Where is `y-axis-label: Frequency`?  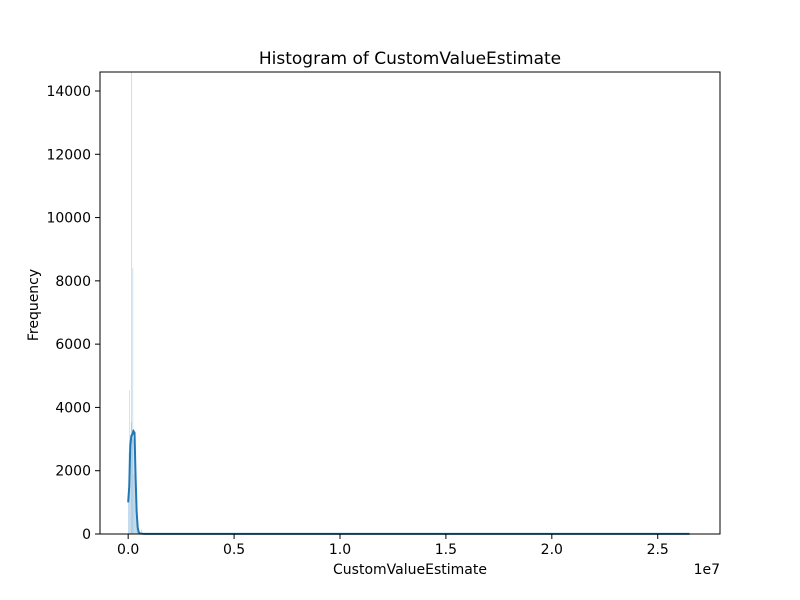 y-axis-label: Frequency is located at coordinates (34, 305).